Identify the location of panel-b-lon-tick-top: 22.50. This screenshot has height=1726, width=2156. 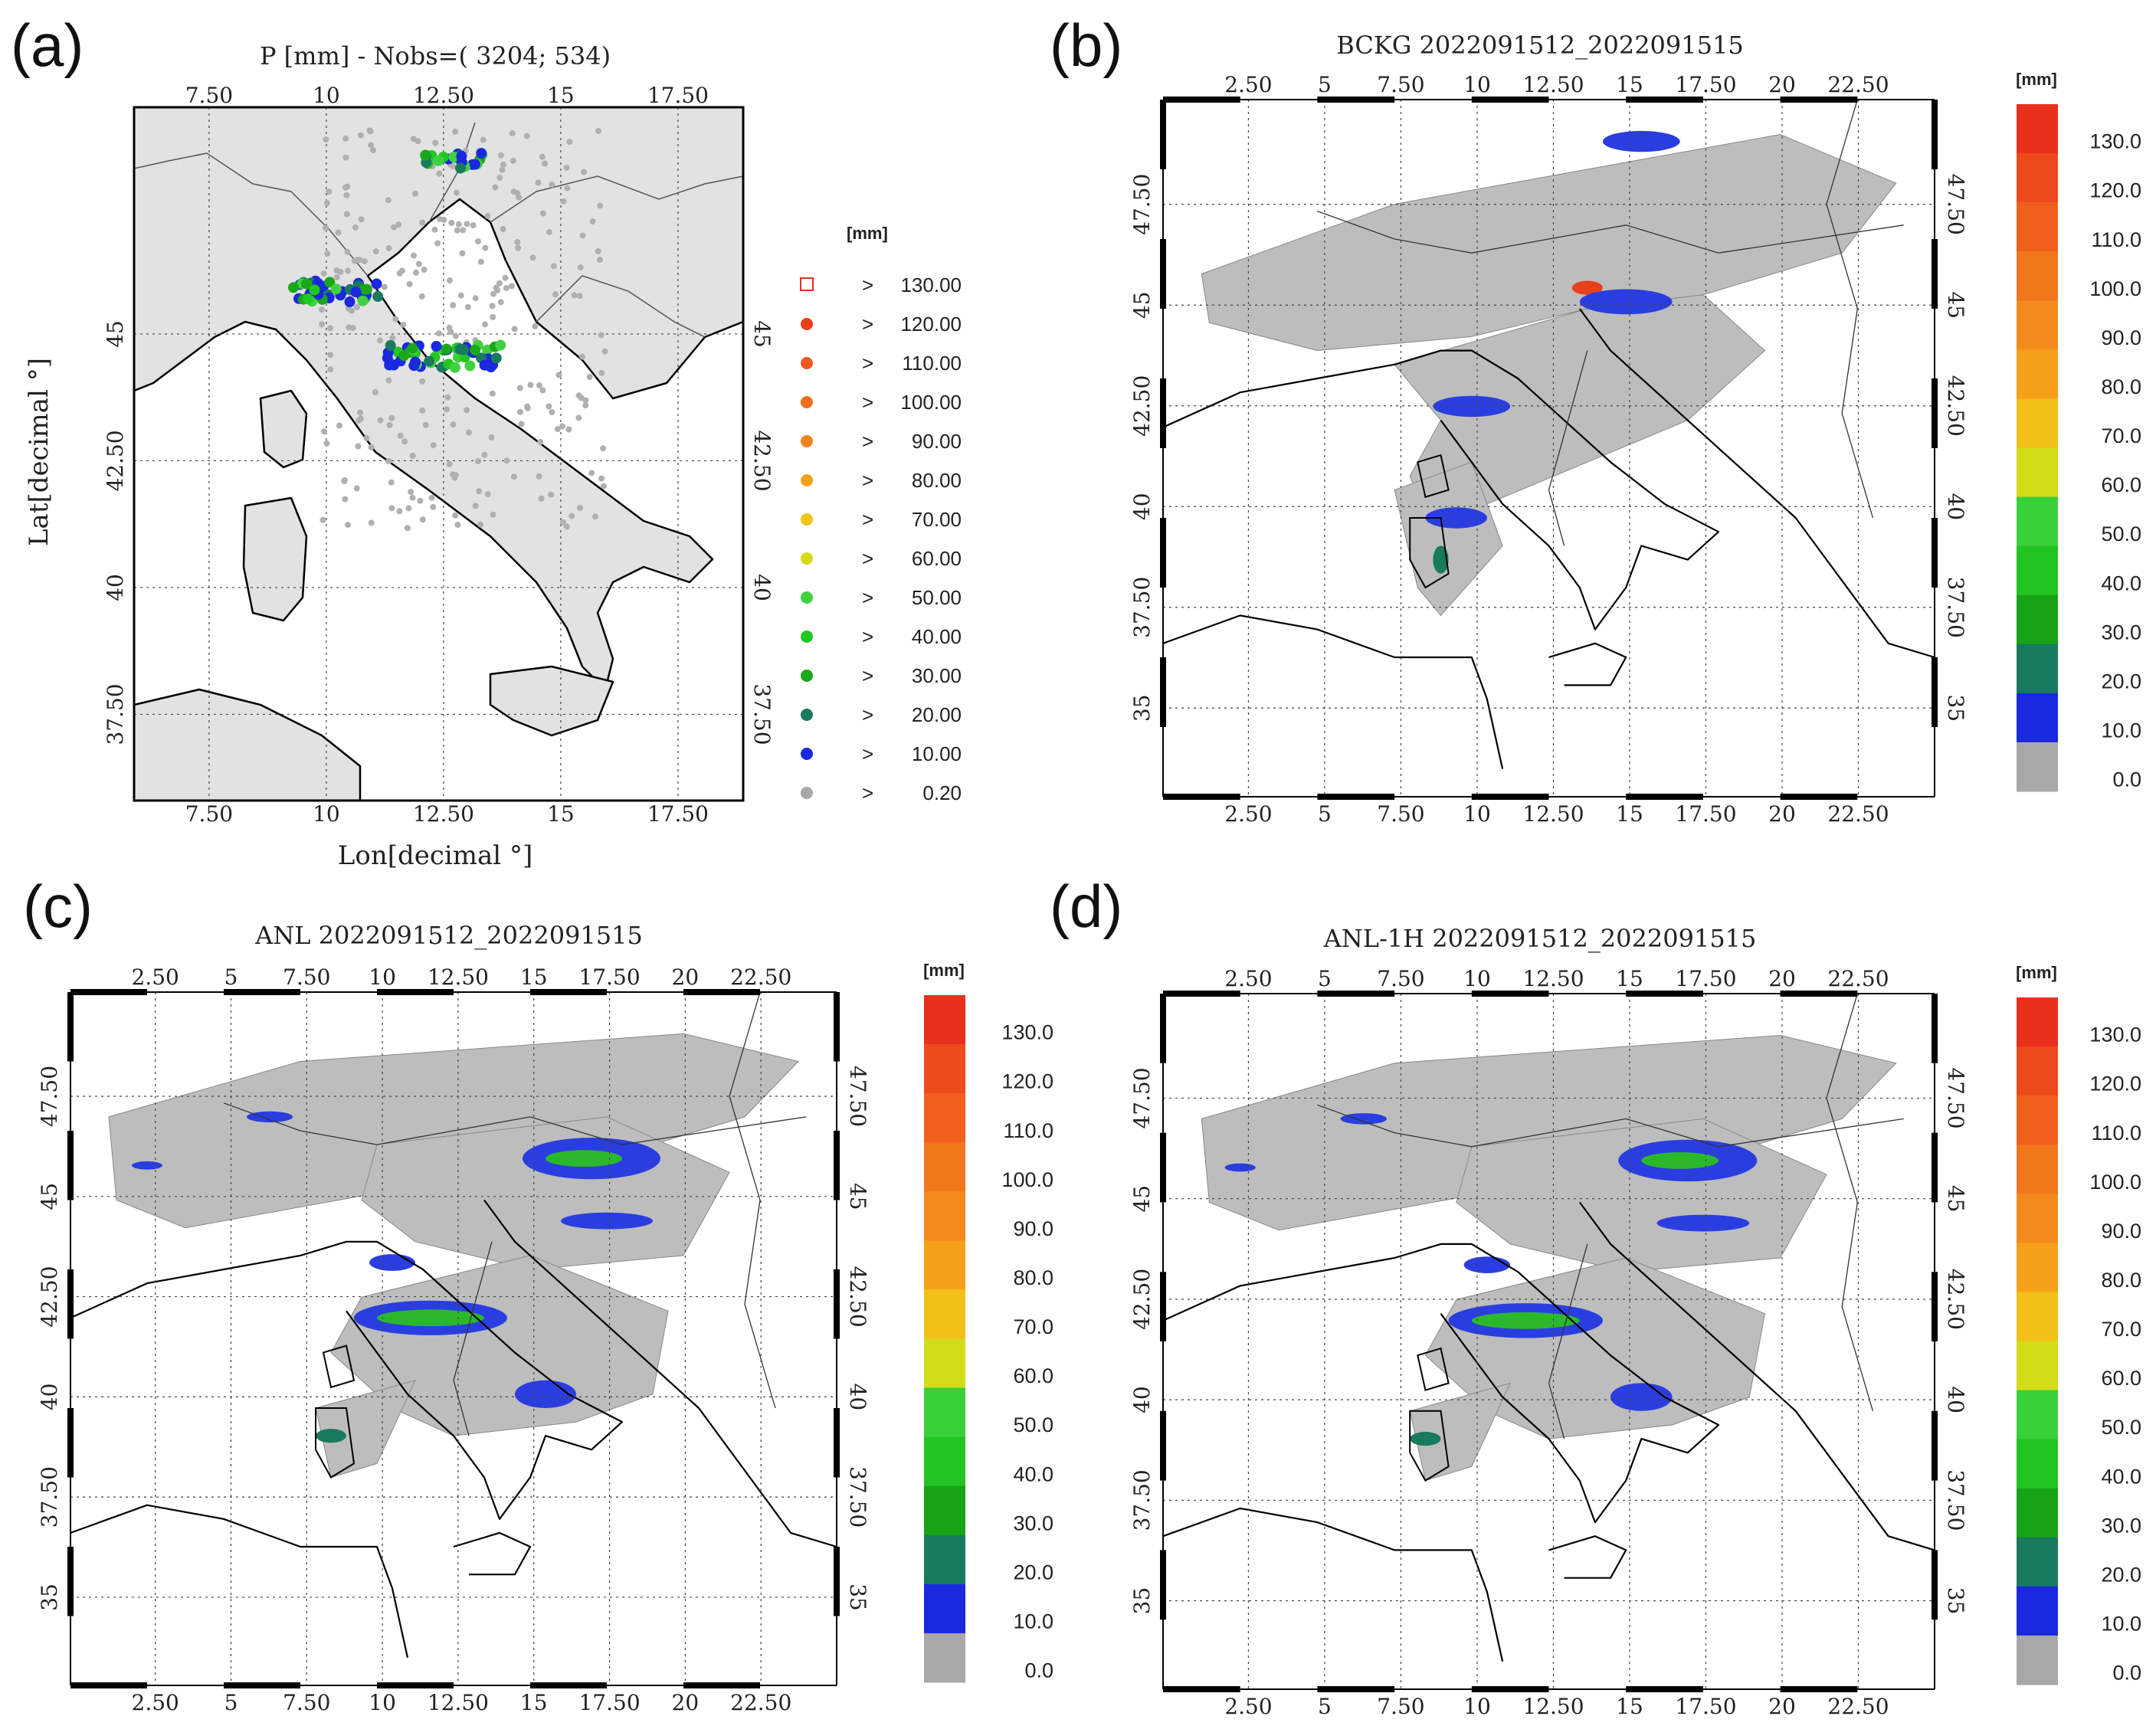
(1858, 84).